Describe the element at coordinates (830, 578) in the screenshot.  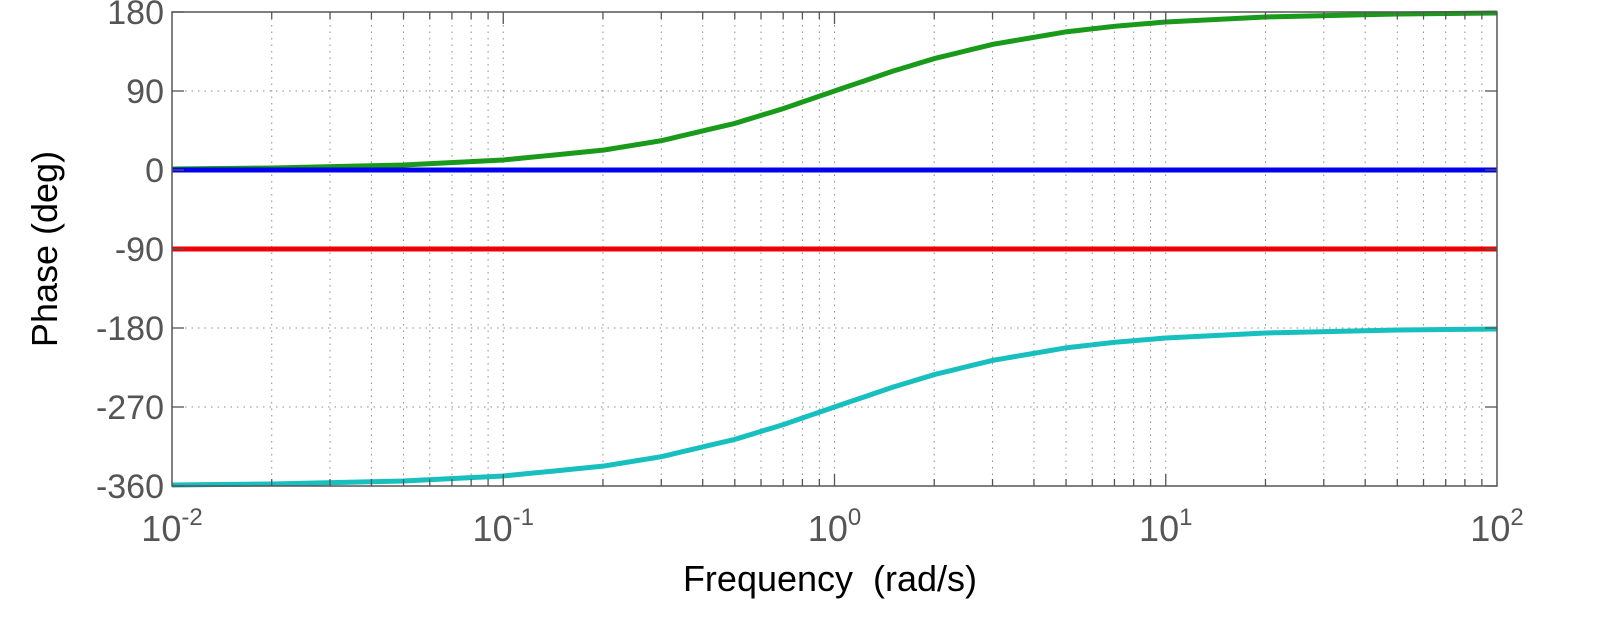
I see `x-axis-label: Frequency (rad/s)` at that location.